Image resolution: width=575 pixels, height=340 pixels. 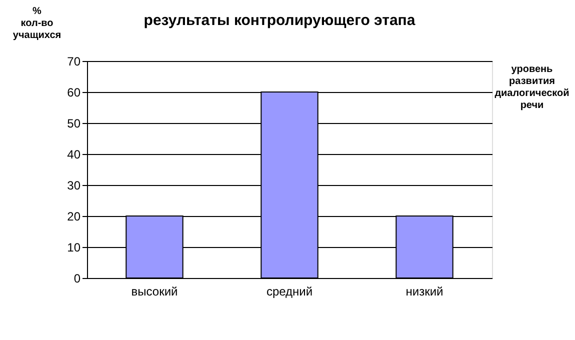 I want to click on y-tick-label: 50, so click(x=74, y=123).